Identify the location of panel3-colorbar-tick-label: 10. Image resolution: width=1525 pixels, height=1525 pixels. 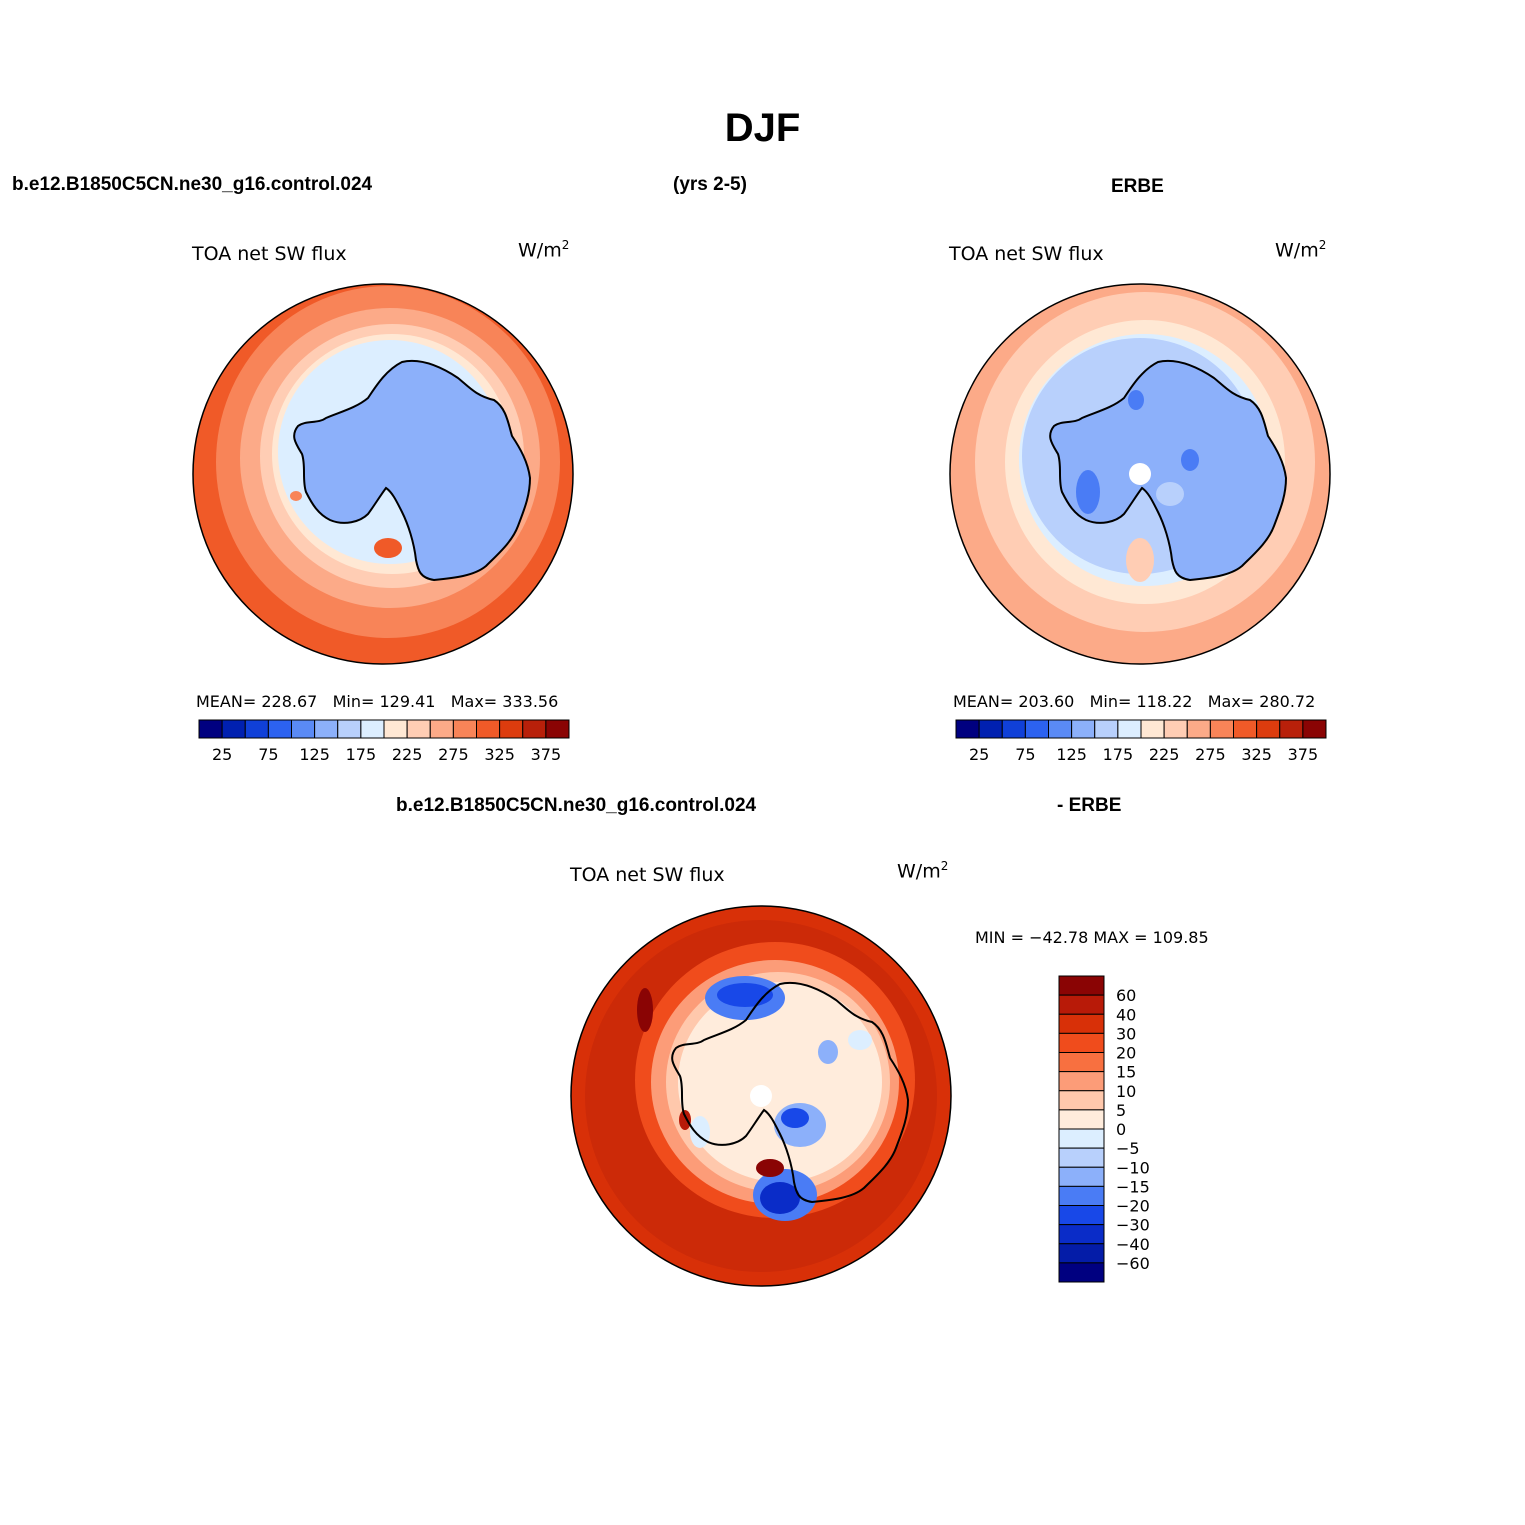
(1126, 1091).